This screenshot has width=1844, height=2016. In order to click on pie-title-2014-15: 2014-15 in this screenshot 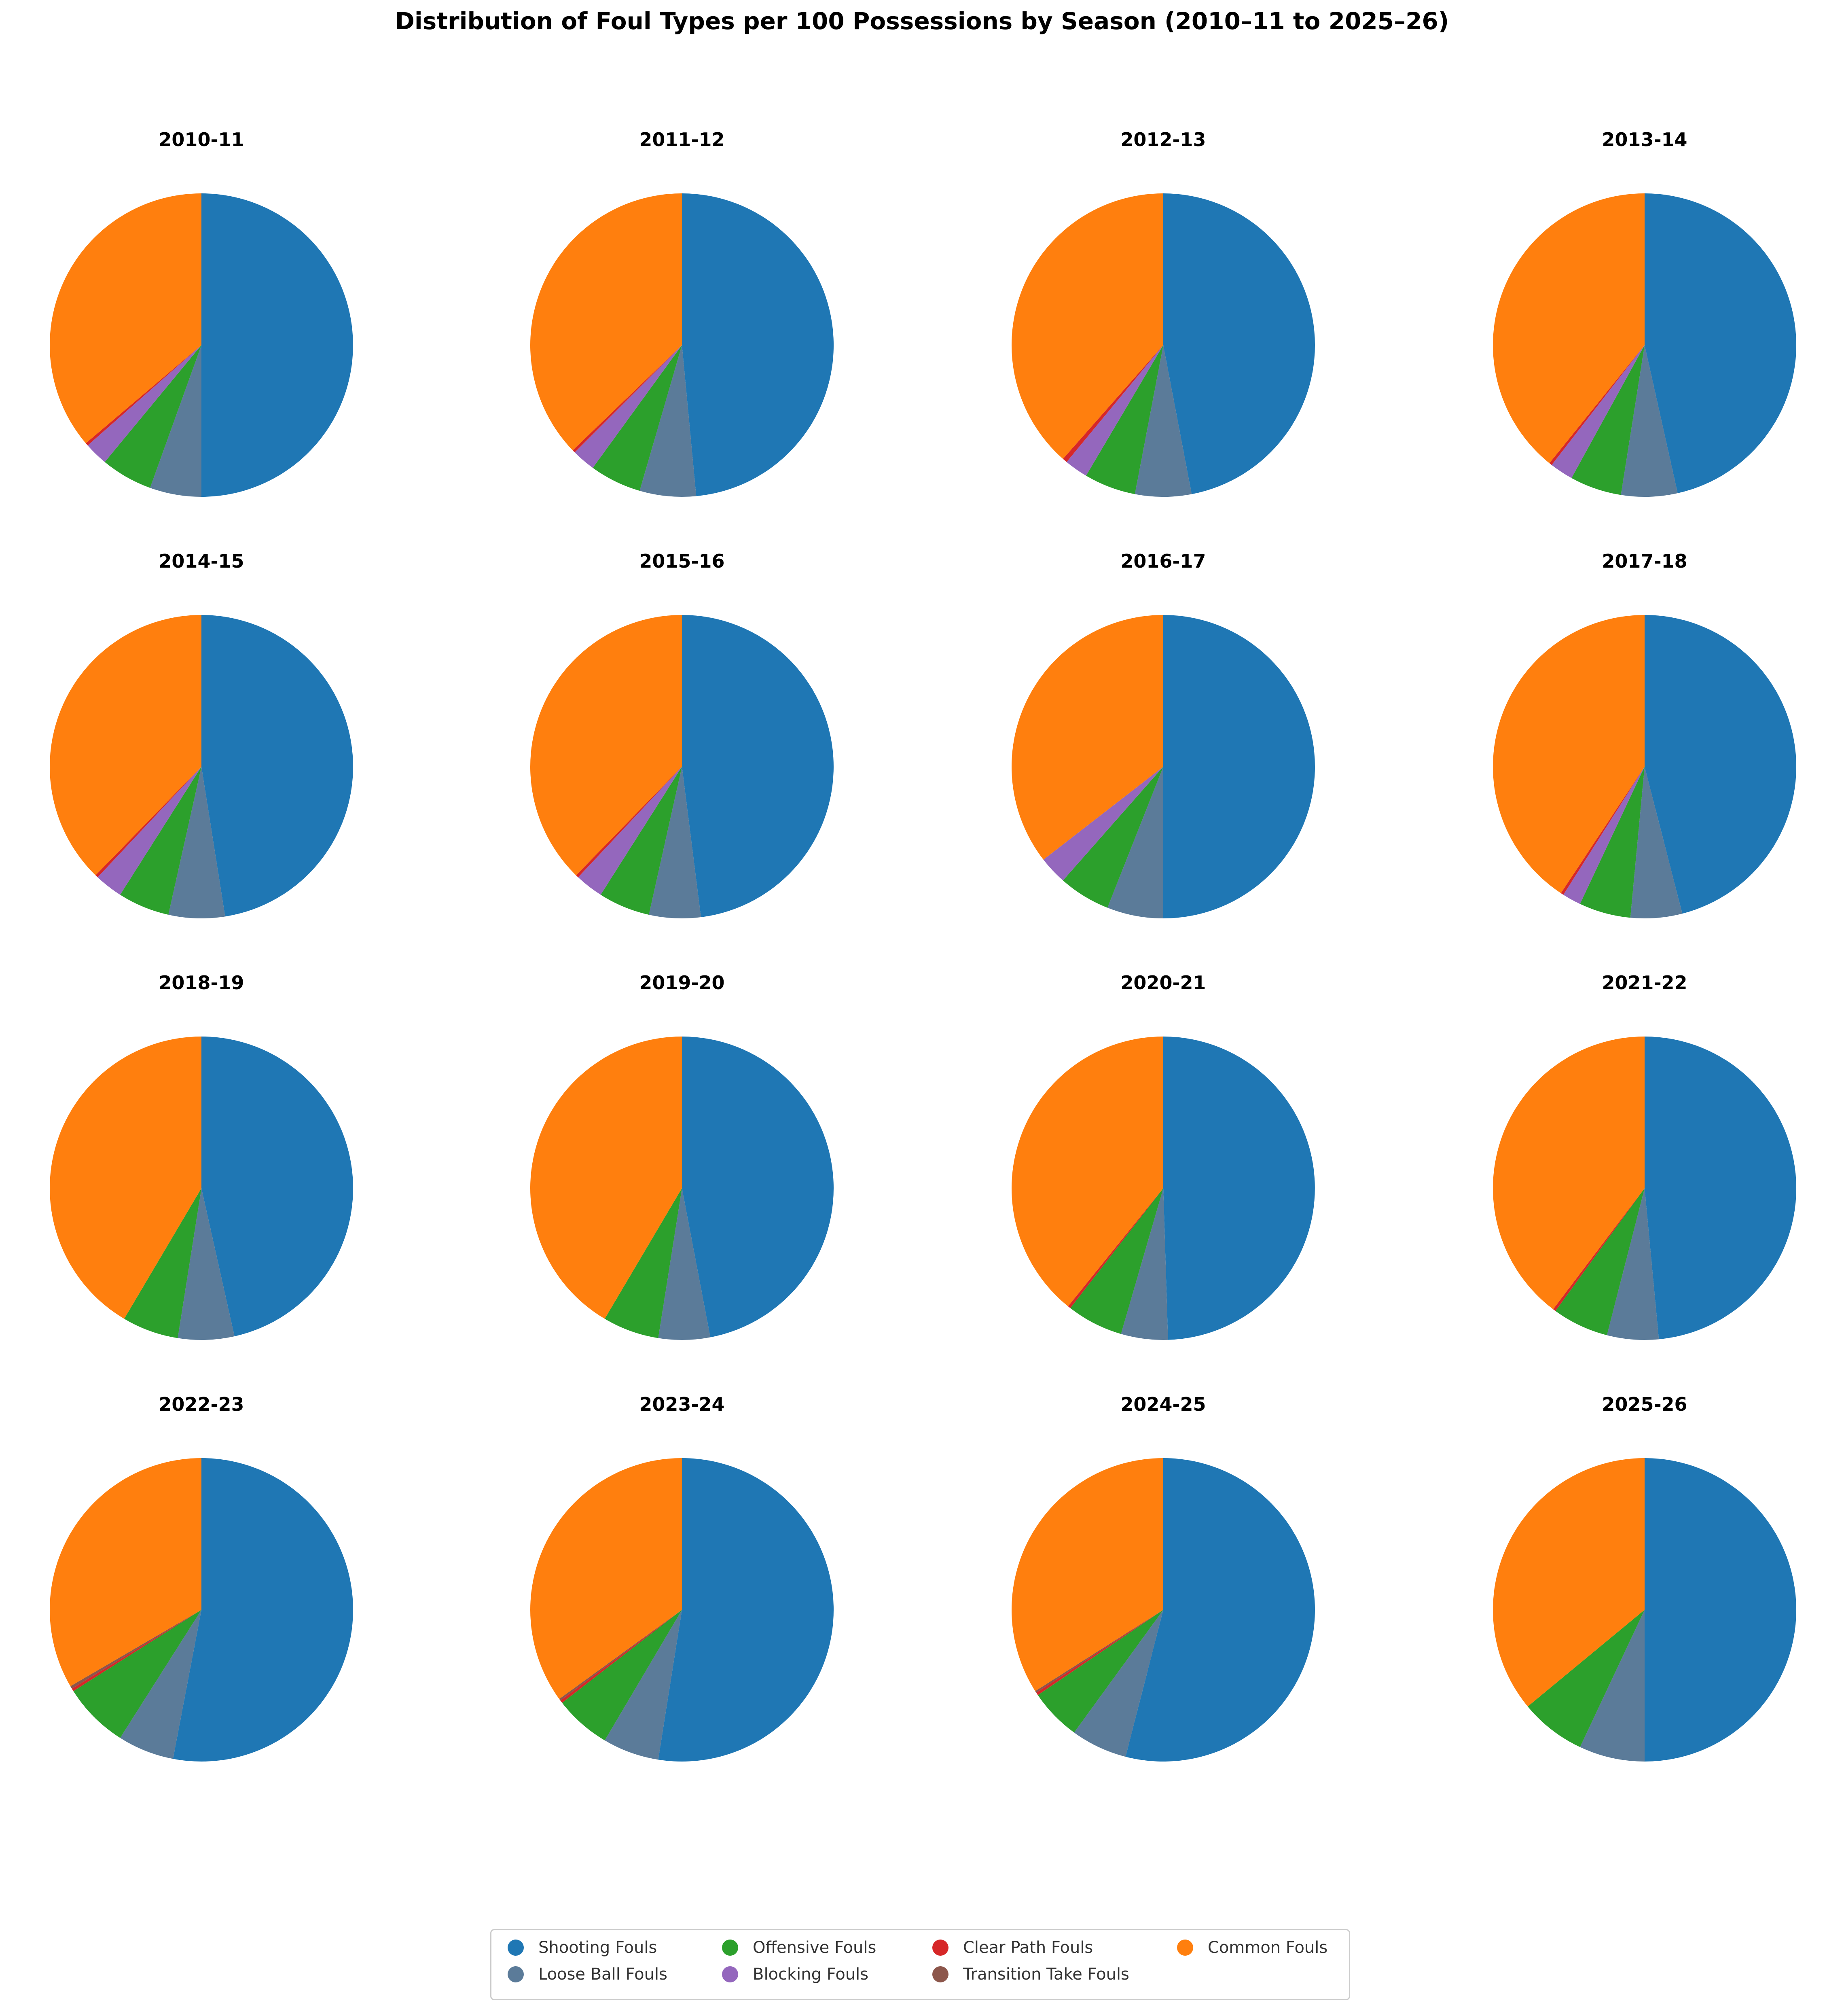, I will do `click(202, 561)`.